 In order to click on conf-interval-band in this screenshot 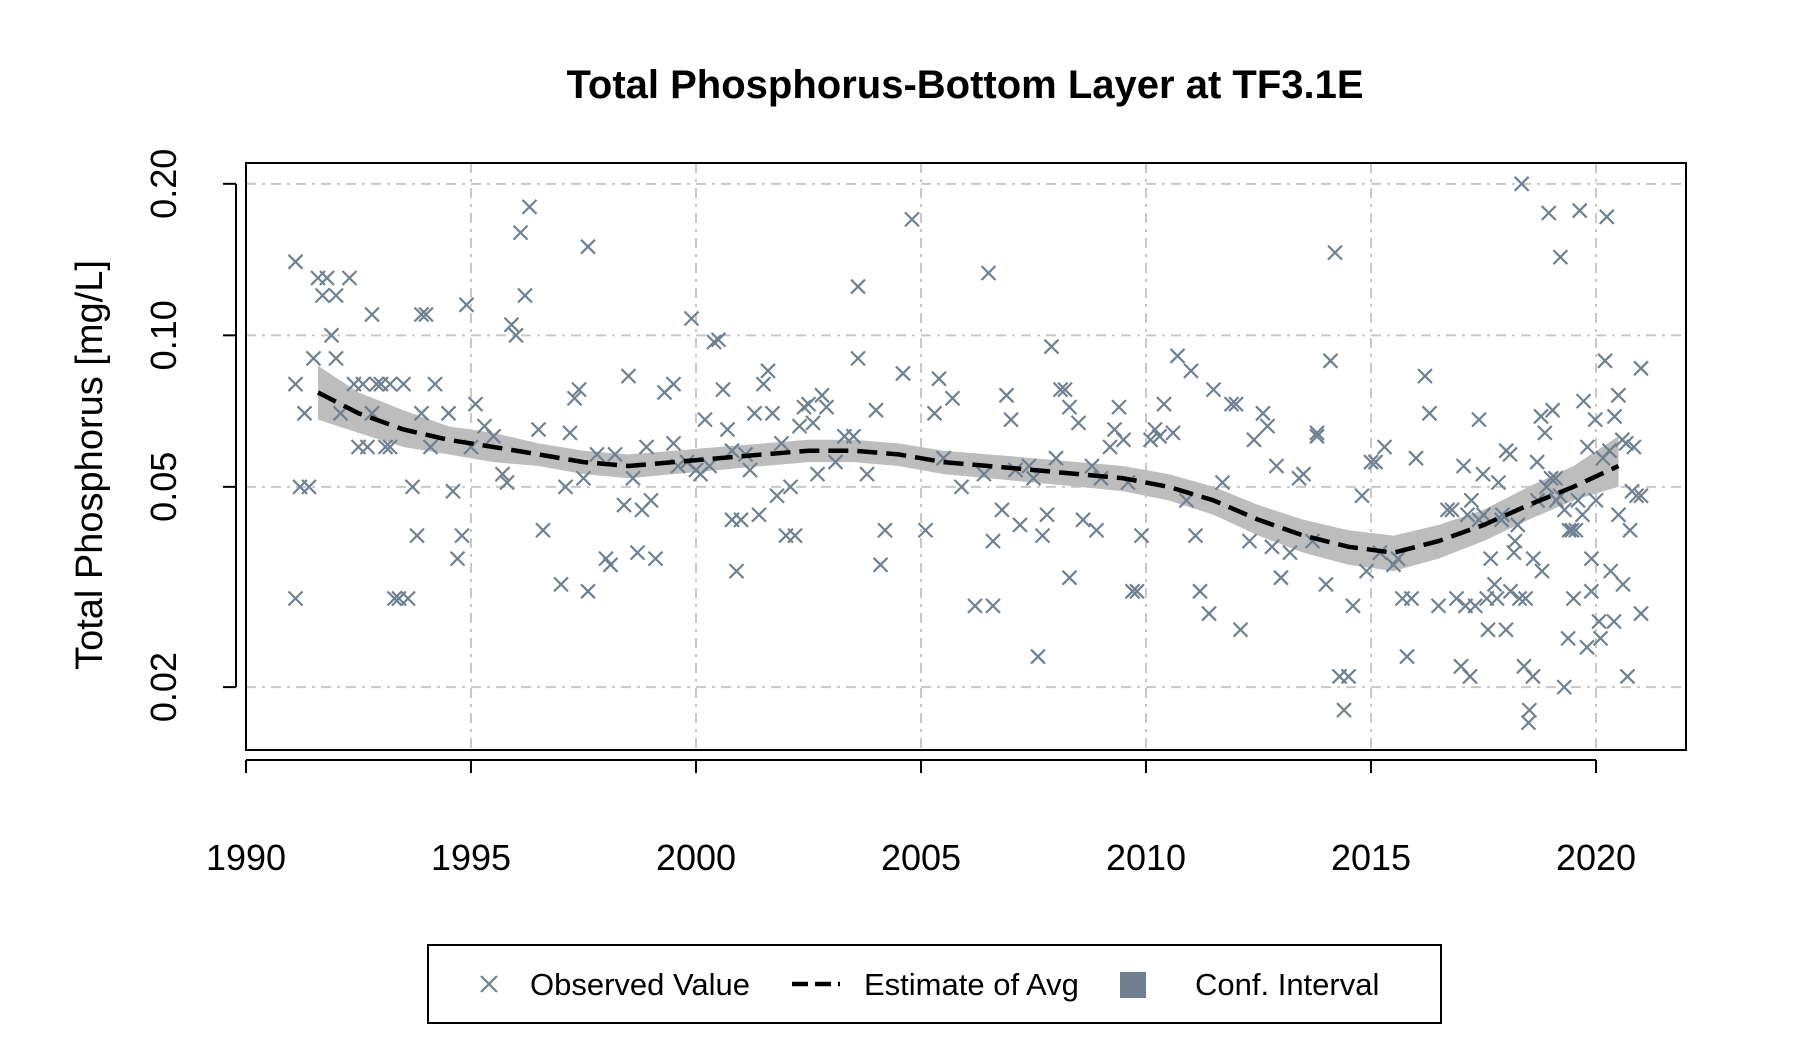, I will do `click(968, 468)`.